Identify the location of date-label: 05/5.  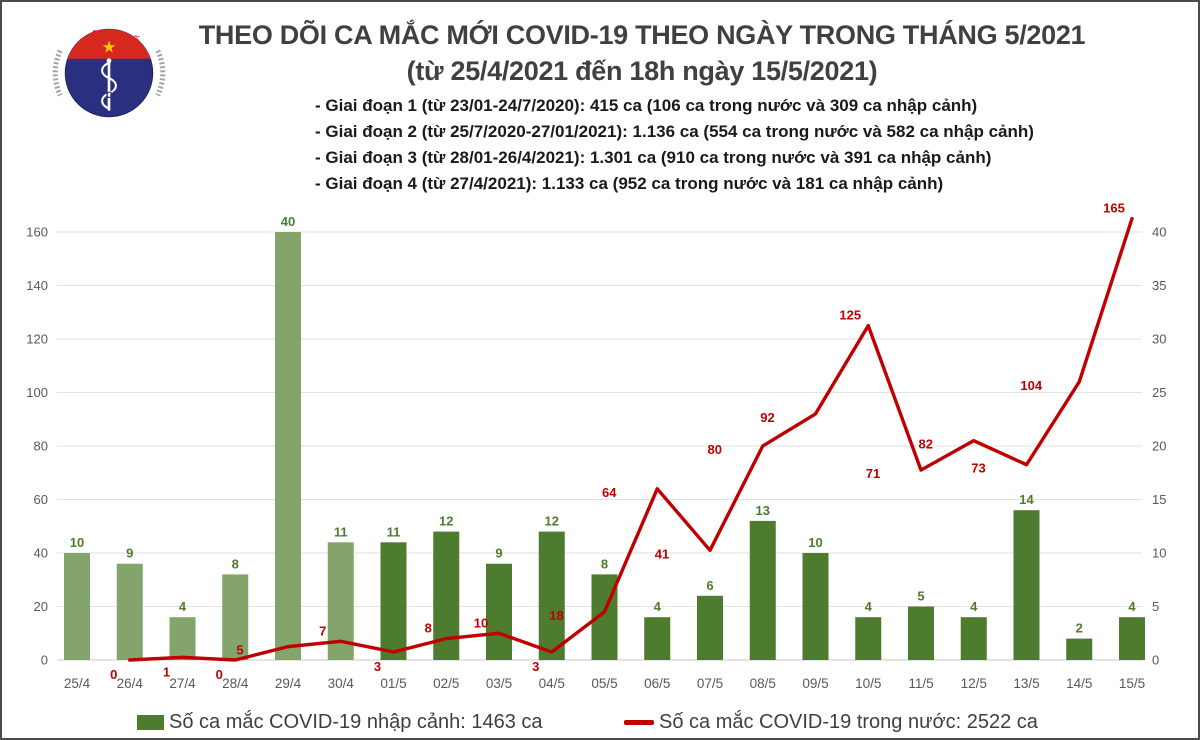
(604, 683).